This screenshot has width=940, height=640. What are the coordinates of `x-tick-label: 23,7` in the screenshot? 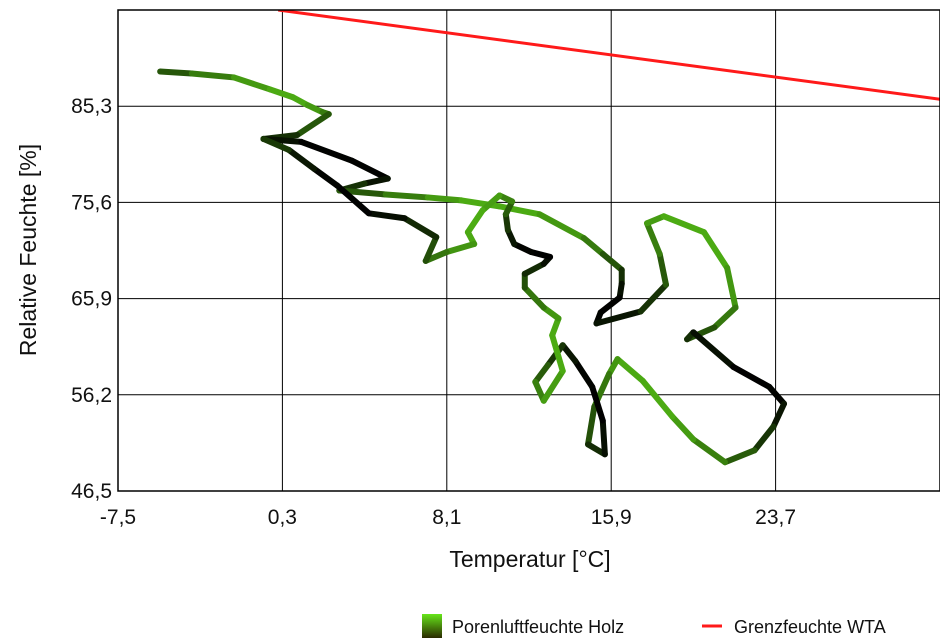 It's located at (775, 517).